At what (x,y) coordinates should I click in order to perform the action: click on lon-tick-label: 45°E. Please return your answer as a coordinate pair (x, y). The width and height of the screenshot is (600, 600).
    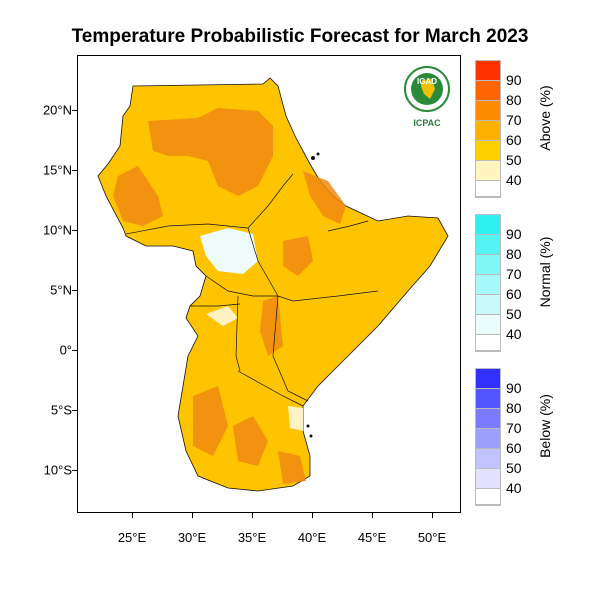
    Looking at the image, I should click on (372, 537).